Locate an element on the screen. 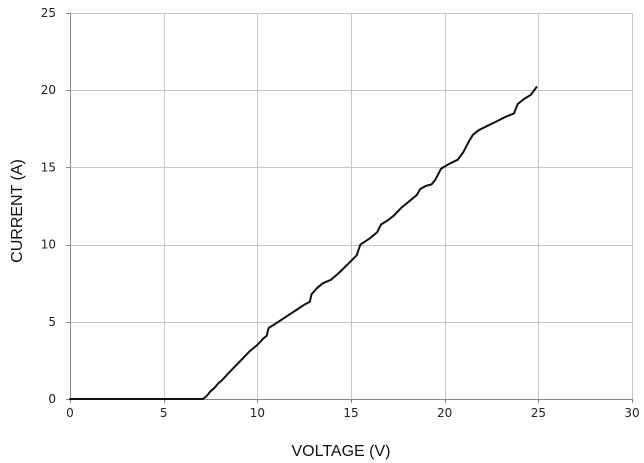 This screenshot has width=644, height=463. x-axis-title: VOLTAGE (V) is located at coordinates (341, 451).